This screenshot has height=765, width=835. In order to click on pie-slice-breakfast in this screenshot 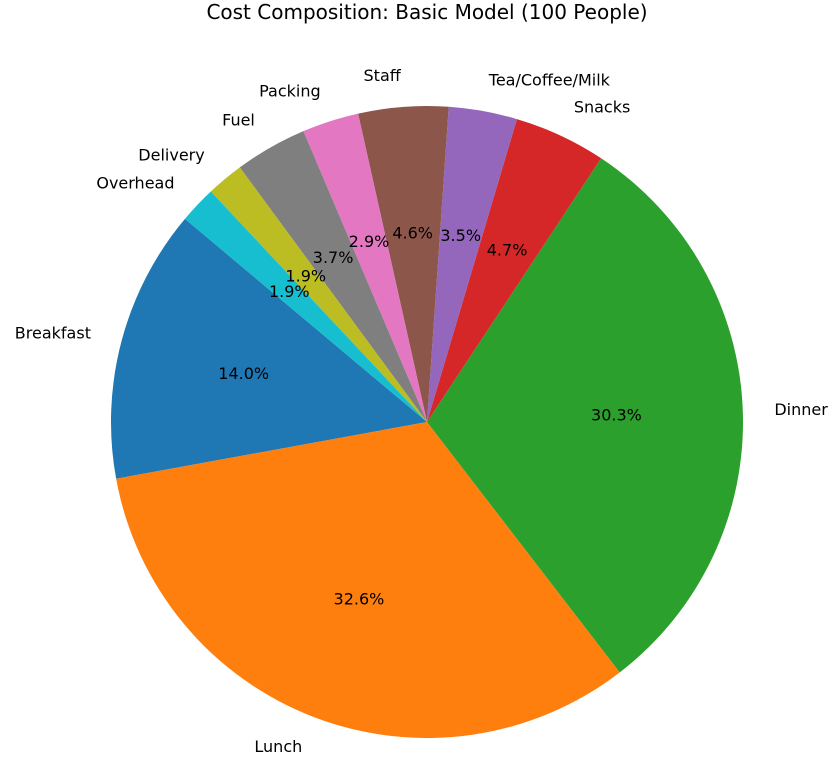, I will do `click(268, 348)`.